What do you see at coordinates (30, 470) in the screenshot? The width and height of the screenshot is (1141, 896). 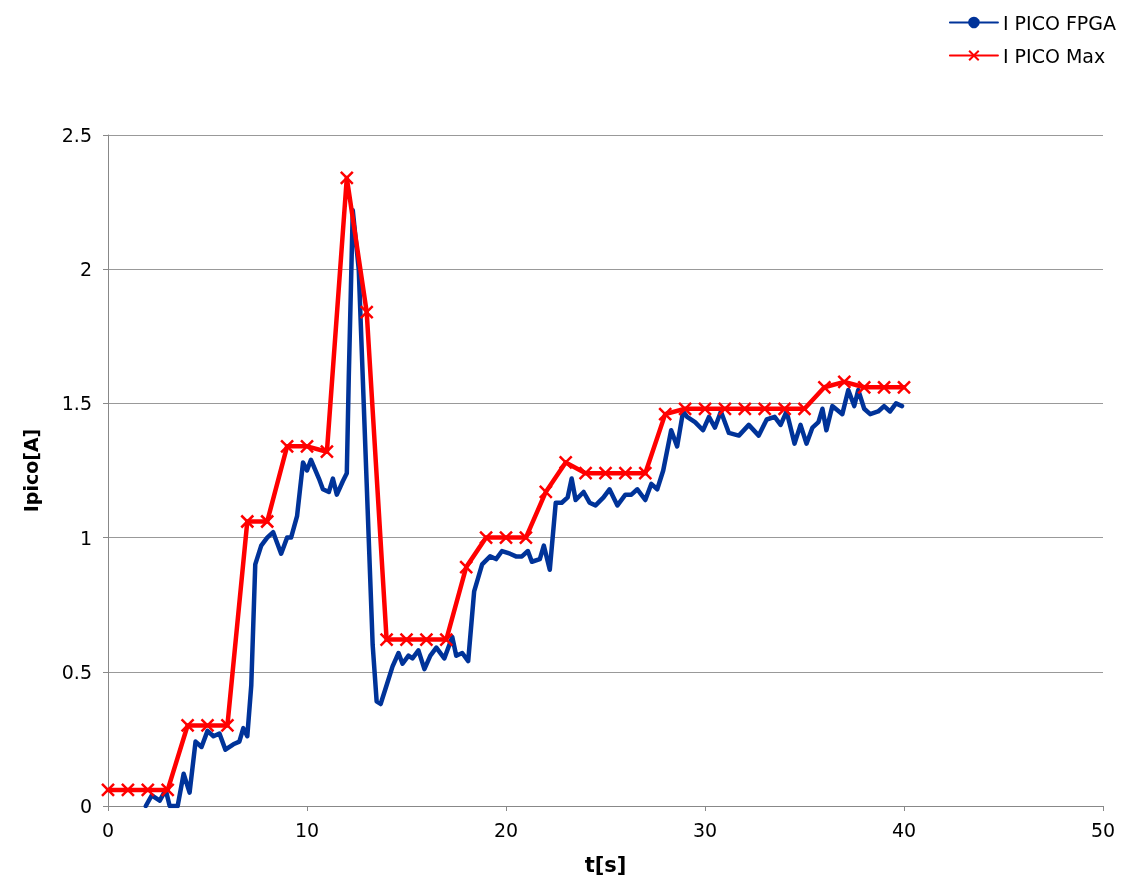 I see `y-axis-title: Ipico[A]` at bounding box center [30, 470].